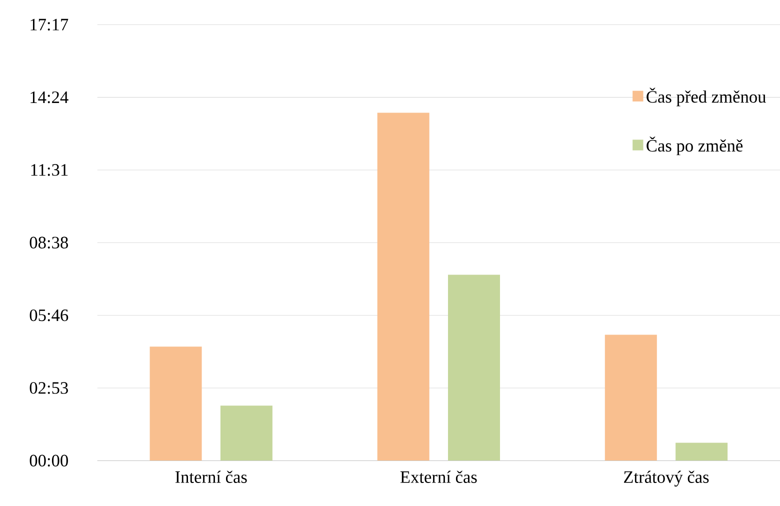 This screenshot has width=780, height=506. What do you see at coordinates (49, 97) in the screenshot?
I see `y-tick-label: 14:24` at bounding box center [49, 97].